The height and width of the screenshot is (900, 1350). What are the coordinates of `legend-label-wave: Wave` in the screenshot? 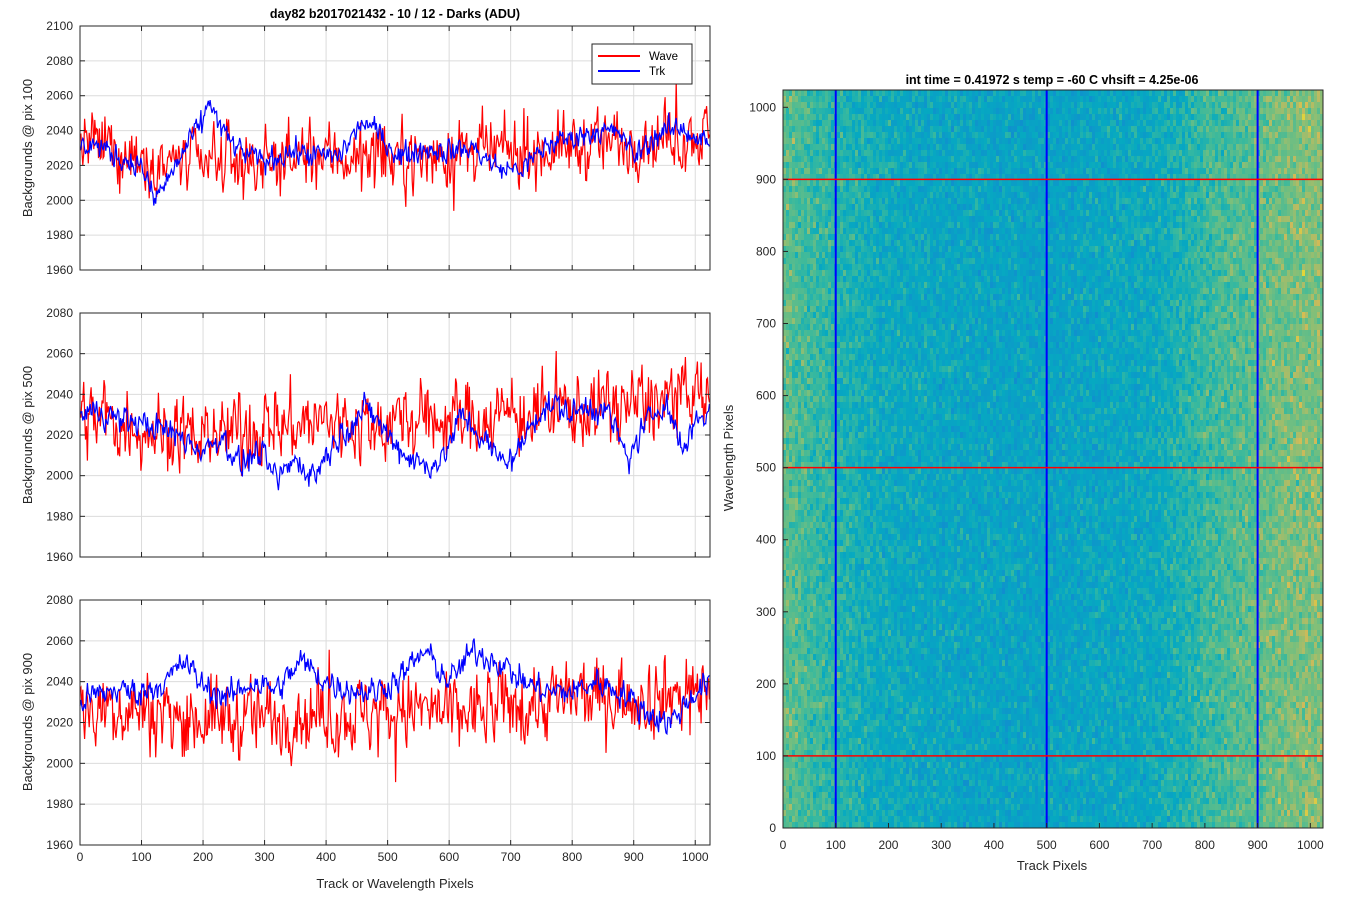 It's located at (663, 57).